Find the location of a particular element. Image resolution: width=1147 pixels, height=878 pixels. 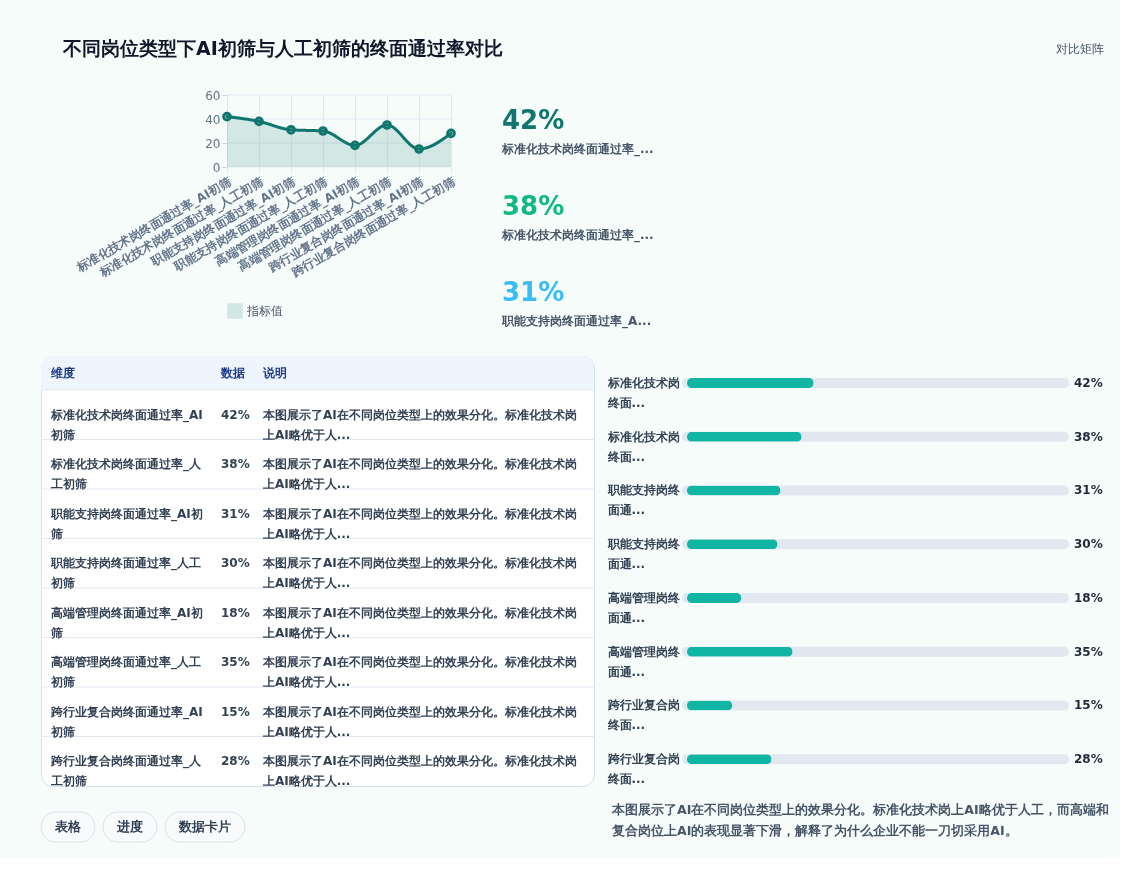

text: 对比矩阵 is located at coordinates (1080, 49).